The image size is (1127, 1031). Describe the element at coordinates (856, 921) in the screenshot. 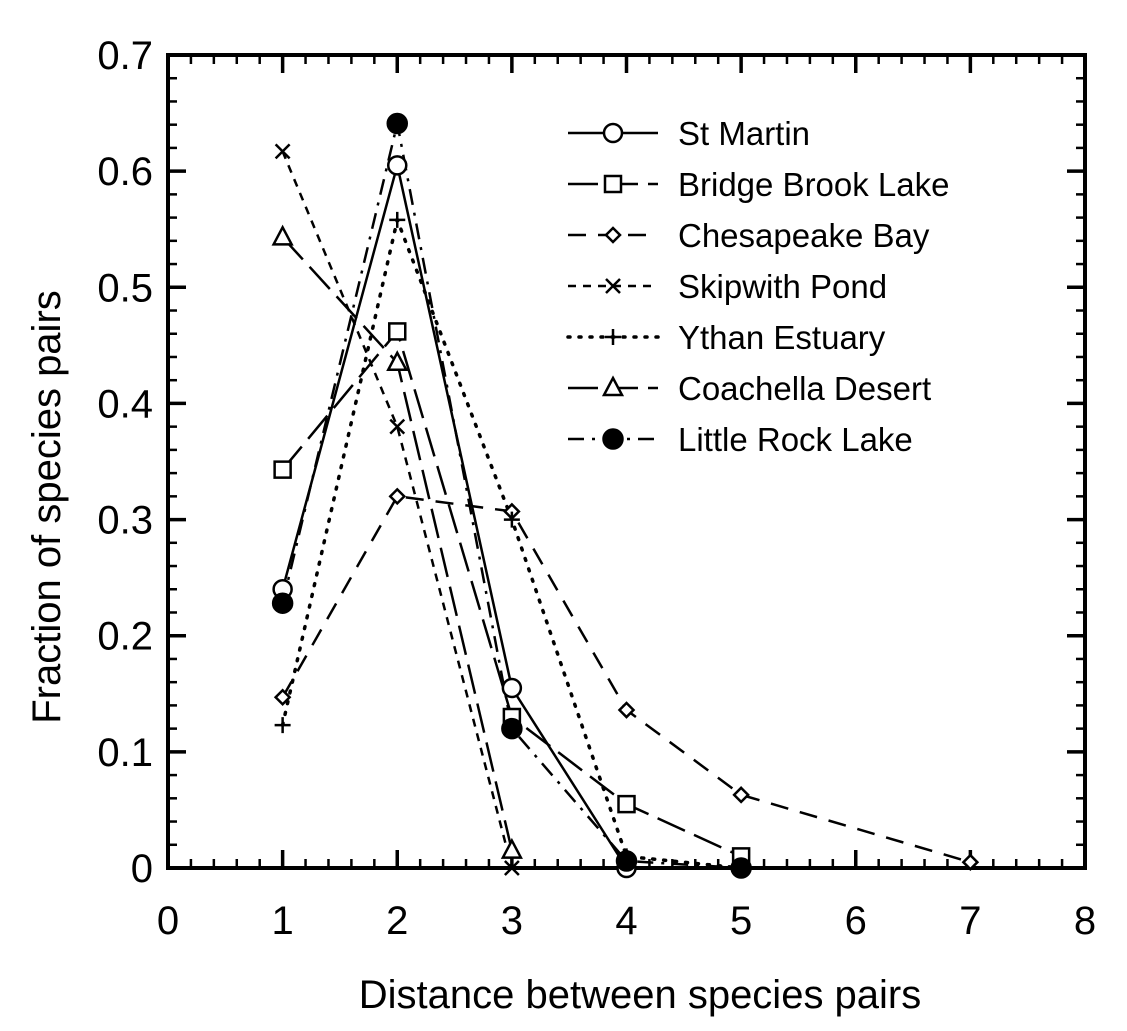

I see `x-tick-label: 6` at that location.